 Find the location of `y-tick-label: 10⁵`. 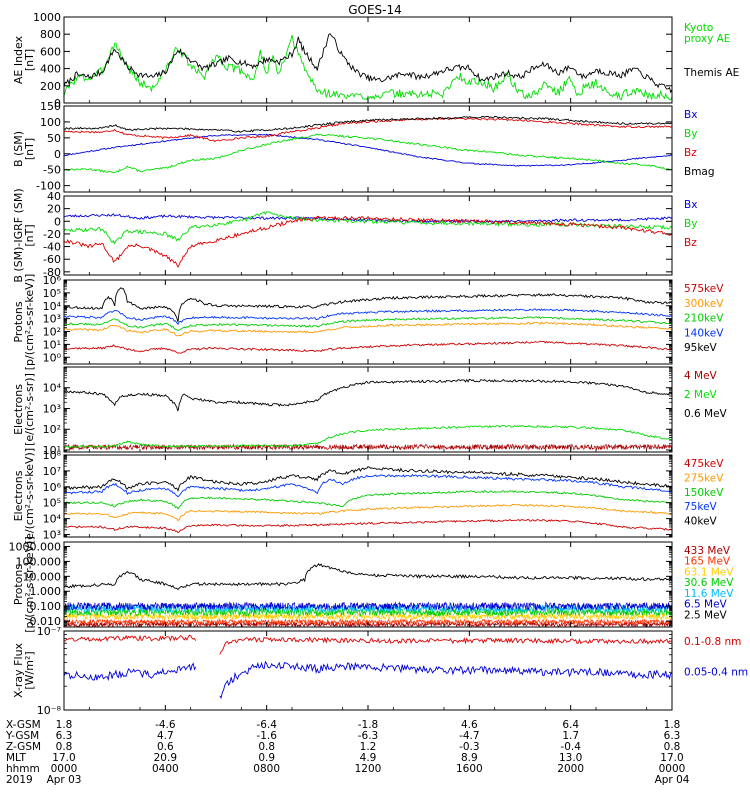

y-tick-label: 10⁵ is located at coordinates (52, 503).